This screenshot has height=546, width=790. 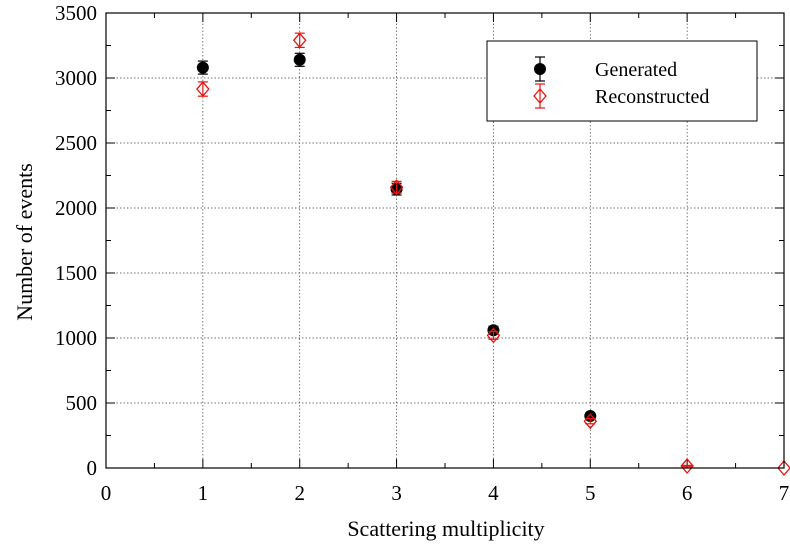 I want to click on legend-item-generated: Generated, so click(x=605, y=69).